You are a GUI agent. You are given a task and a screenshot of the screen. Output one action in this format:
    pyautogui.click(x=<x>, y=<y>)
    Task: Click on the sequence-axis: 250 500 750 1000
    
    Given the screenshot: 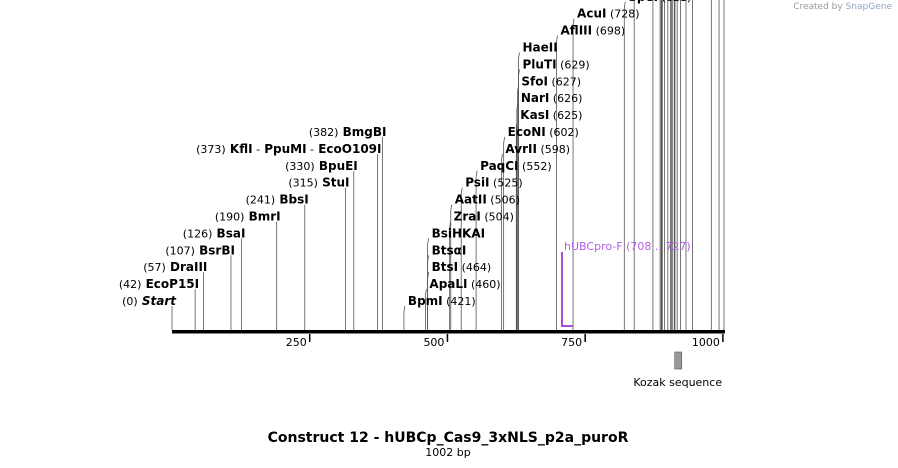 What is the action you would take?
    pyautogui.click(x=448, y=339)
    